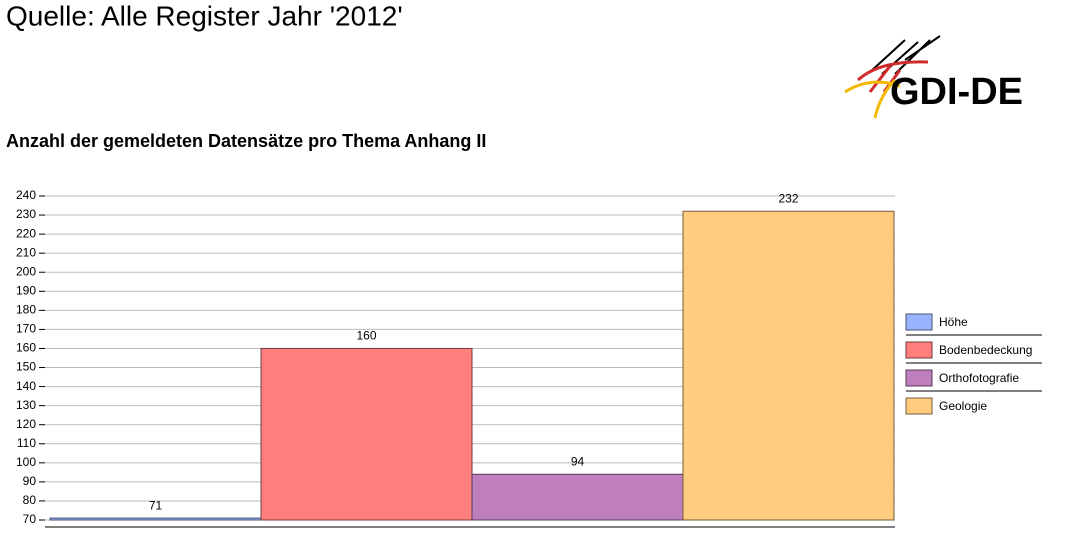 The image size is (1067, 545). What do you see at coordinates (985, 350) in the screenshot?
I see `legend-label: Bodenbedeckung` at bounding box center [985, 350].